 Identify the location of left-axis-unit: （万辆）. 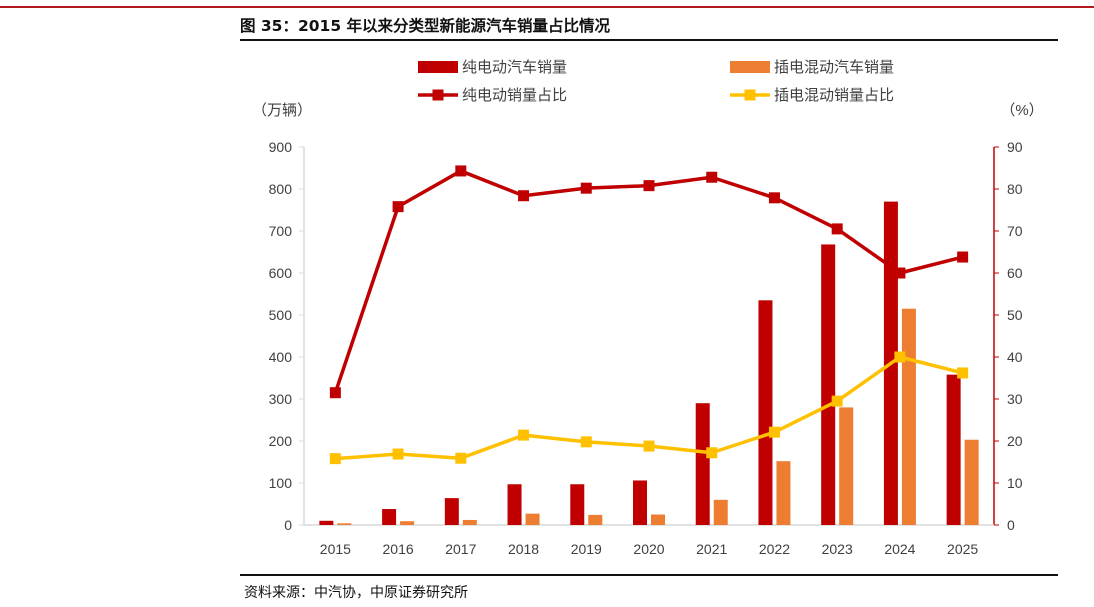
(282, 110).